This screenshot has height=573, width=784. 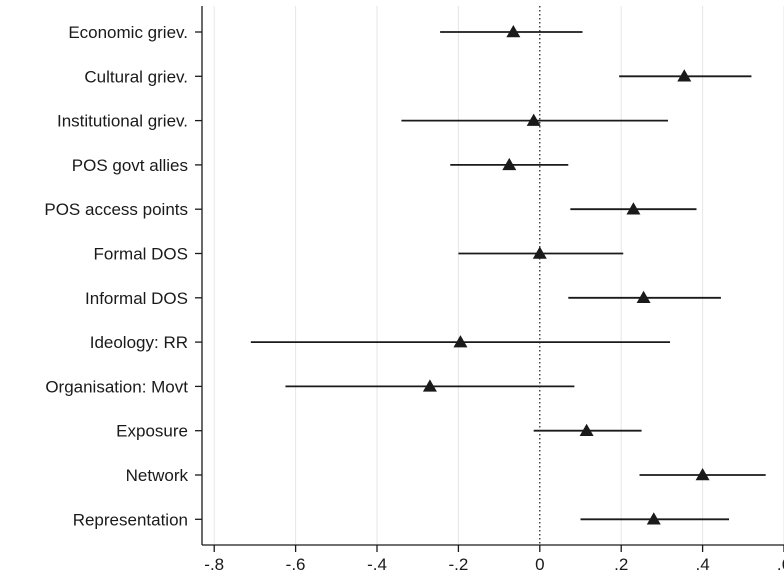 What do you see at coordinates (136, 76) in the screenshot?
I see `category-label: Cultural griev.` at bounding box center [136, 76].